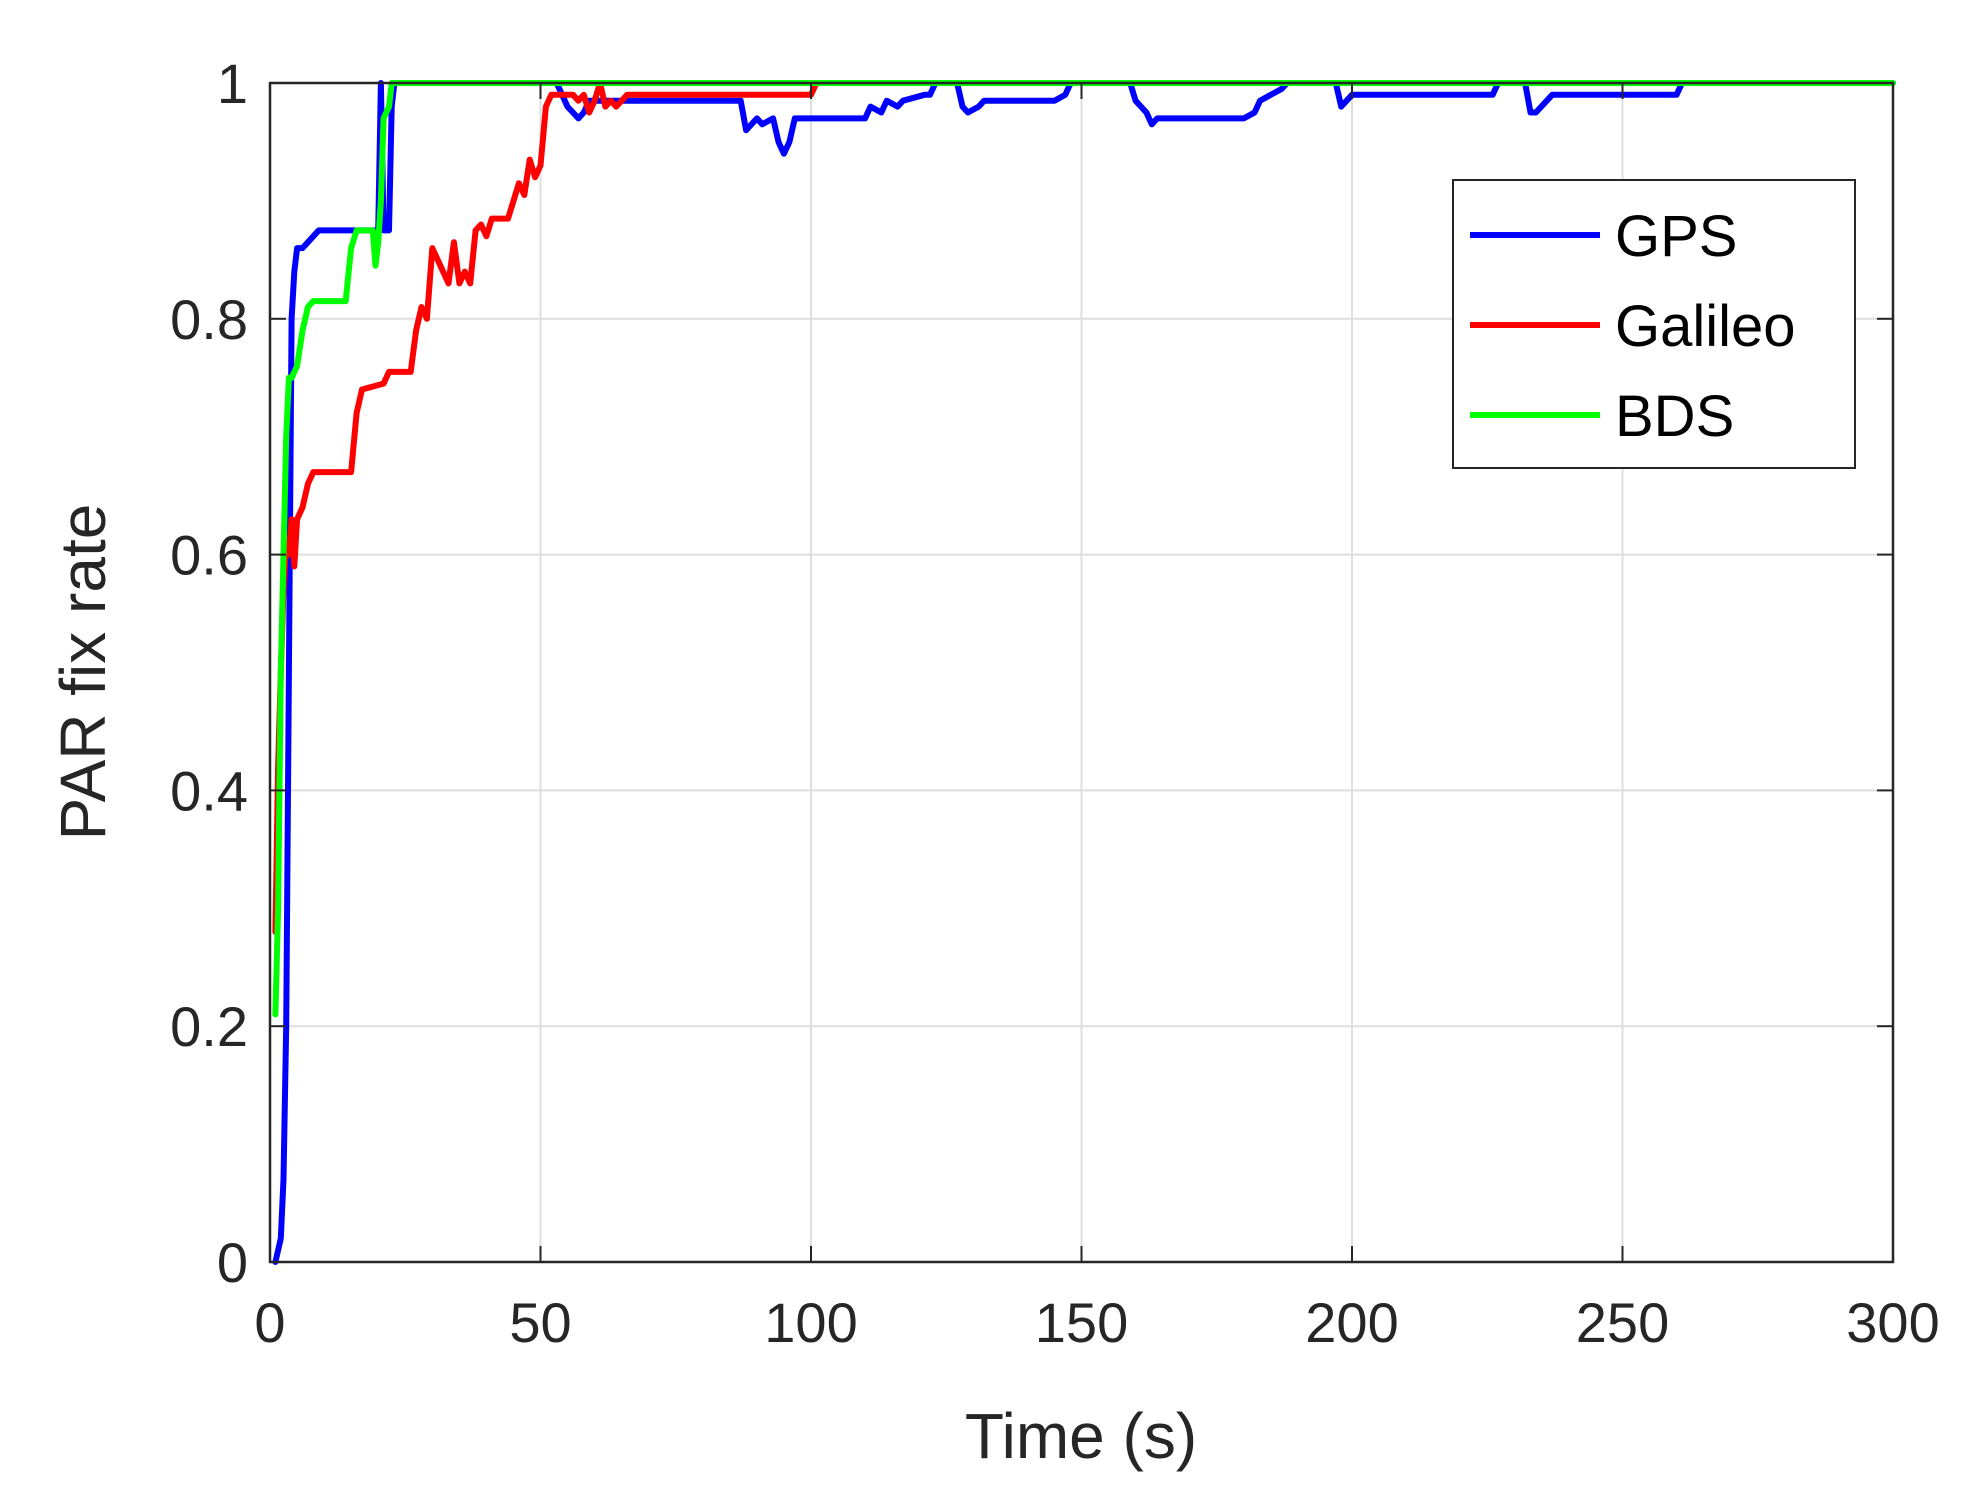  I want to click on legend-label-gps: GPS, so click(1676, 236).